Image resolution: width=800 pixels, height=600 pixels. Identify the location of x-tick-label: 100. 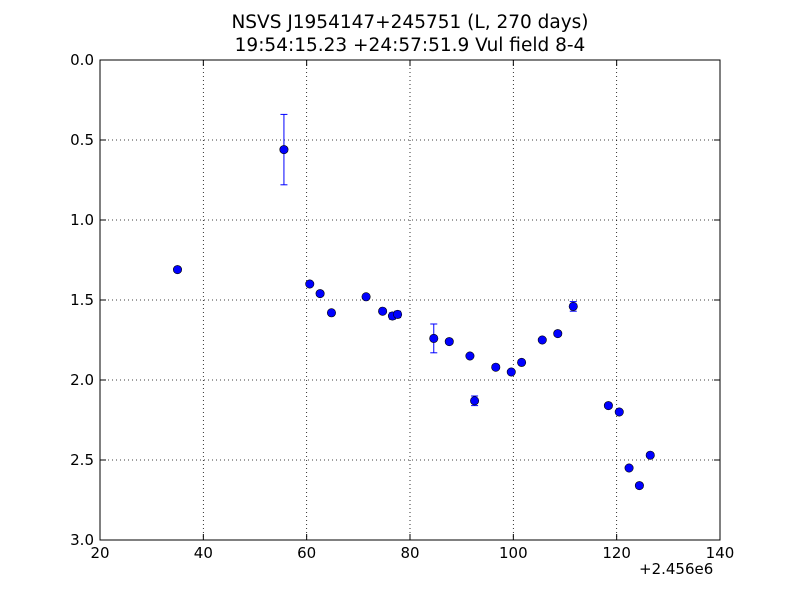
(513, 553).